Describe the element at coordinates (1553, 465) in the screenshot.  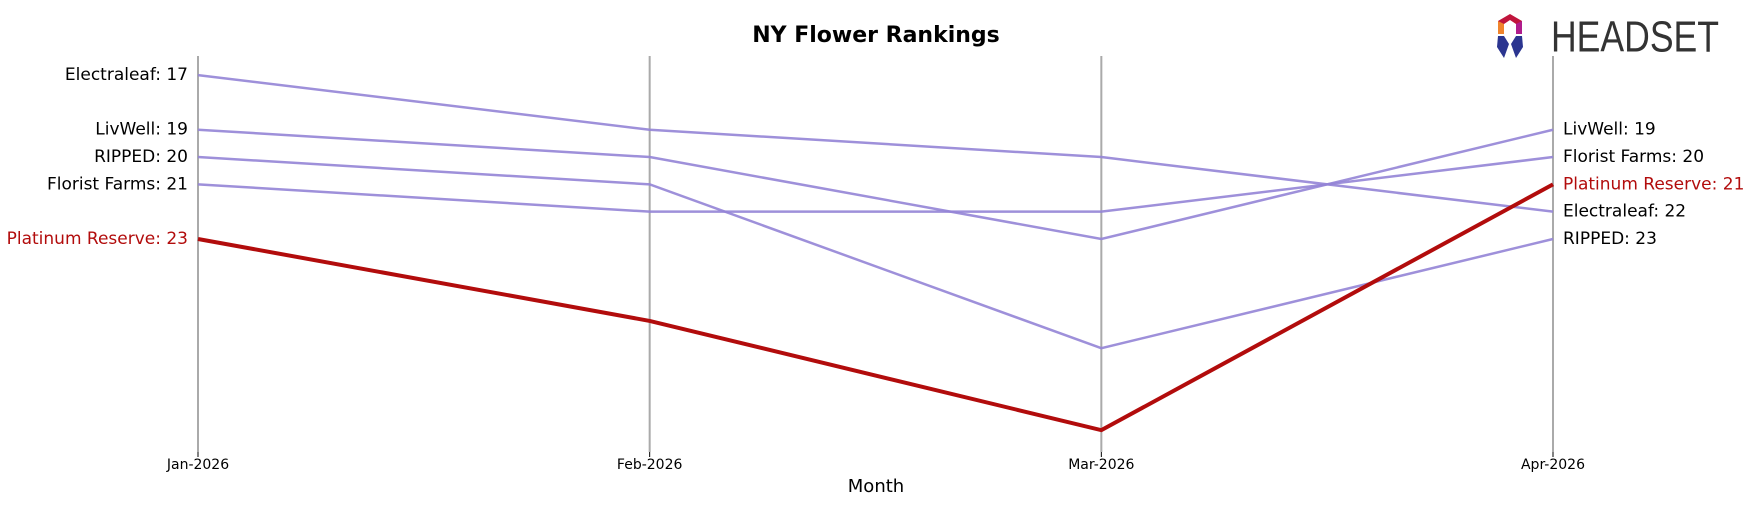
I see `x-tick-label: Apr-2026` at that location.